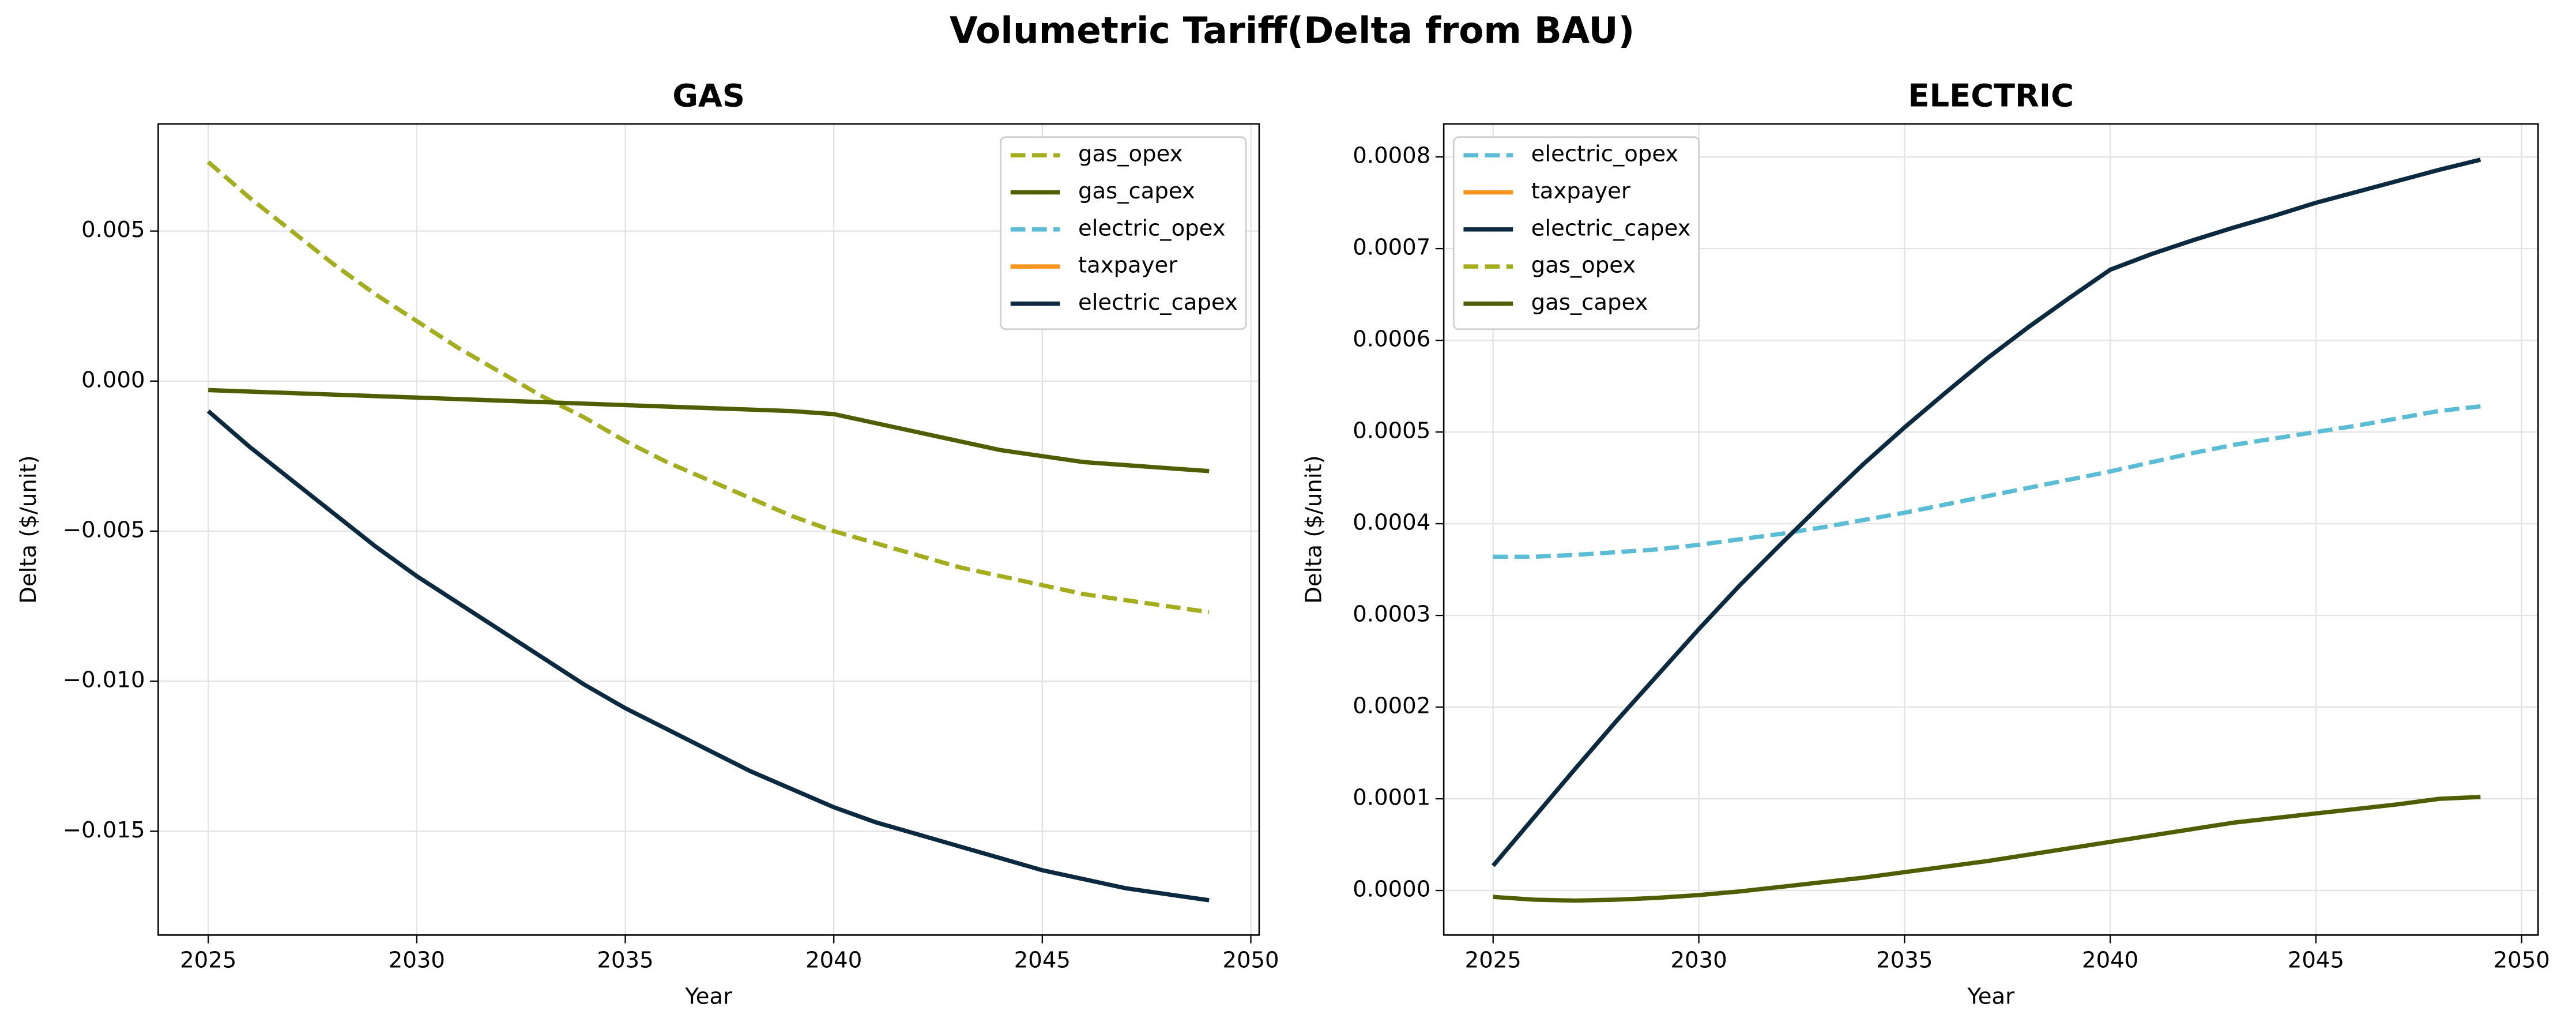 The width and height of the screenshot is (2576, 1026). Describe the element at coordinates (113, 380) in the screenshot. I see `y-tick-label: 0.000` at that location.